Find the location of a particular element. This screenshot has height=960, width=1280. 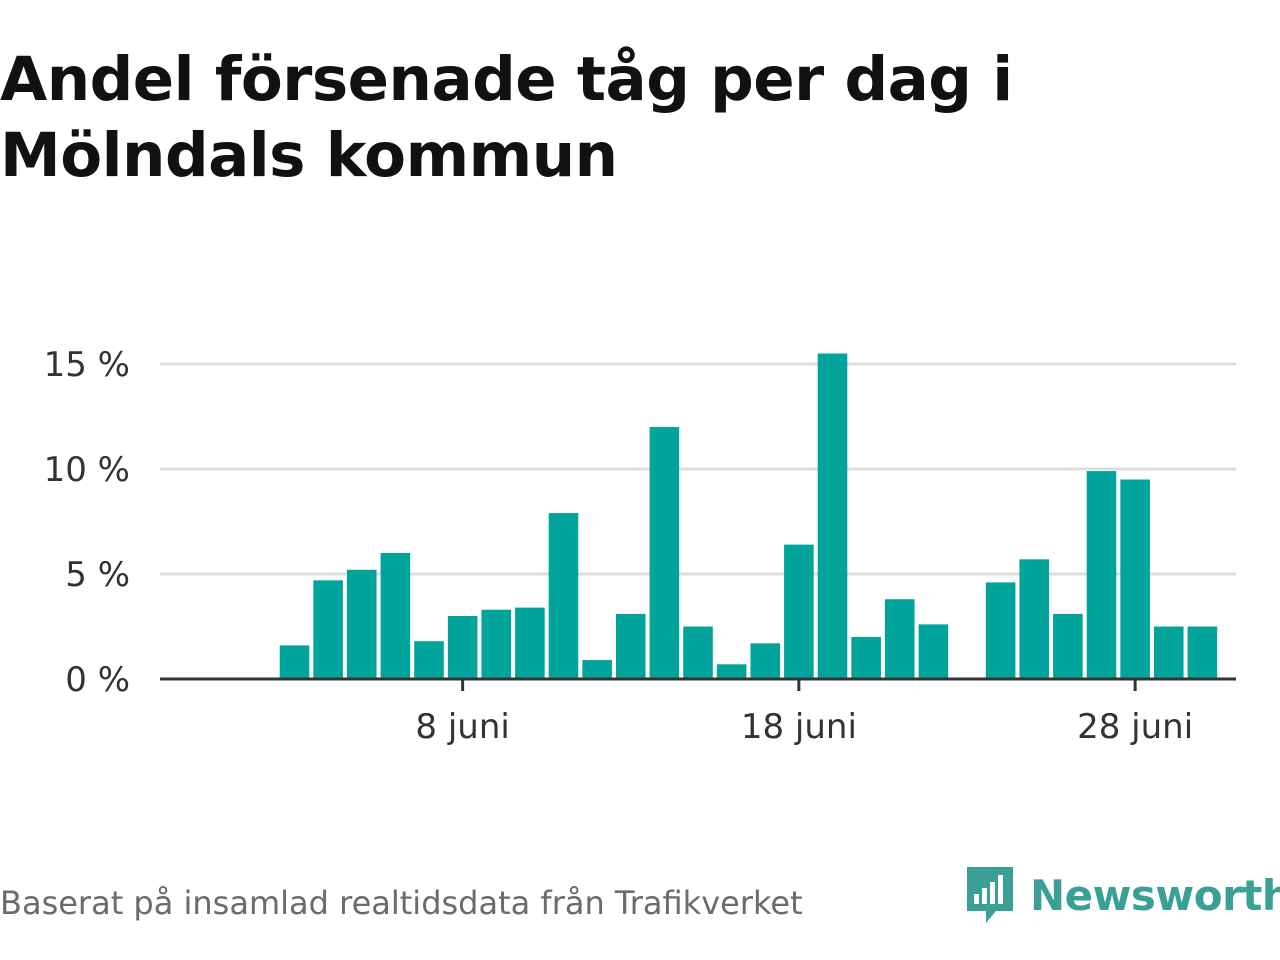

y-axis-ticks: 0 % 5 % 10 % 15 % is located at coordinates (87, 522).